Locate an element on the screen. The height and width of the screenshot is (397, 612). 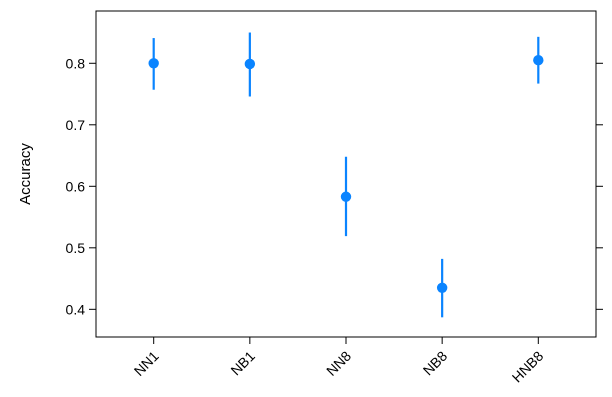
x-tick-label: NB1 is located at coordinates (242, 363).